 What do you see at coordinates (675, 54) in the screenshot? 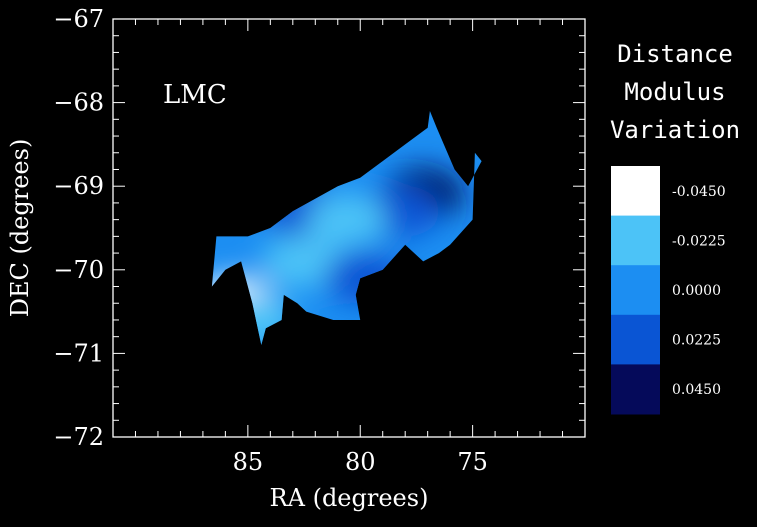
I see `colorbar-title-line-1: Distance` at bounding box center [675, 54].